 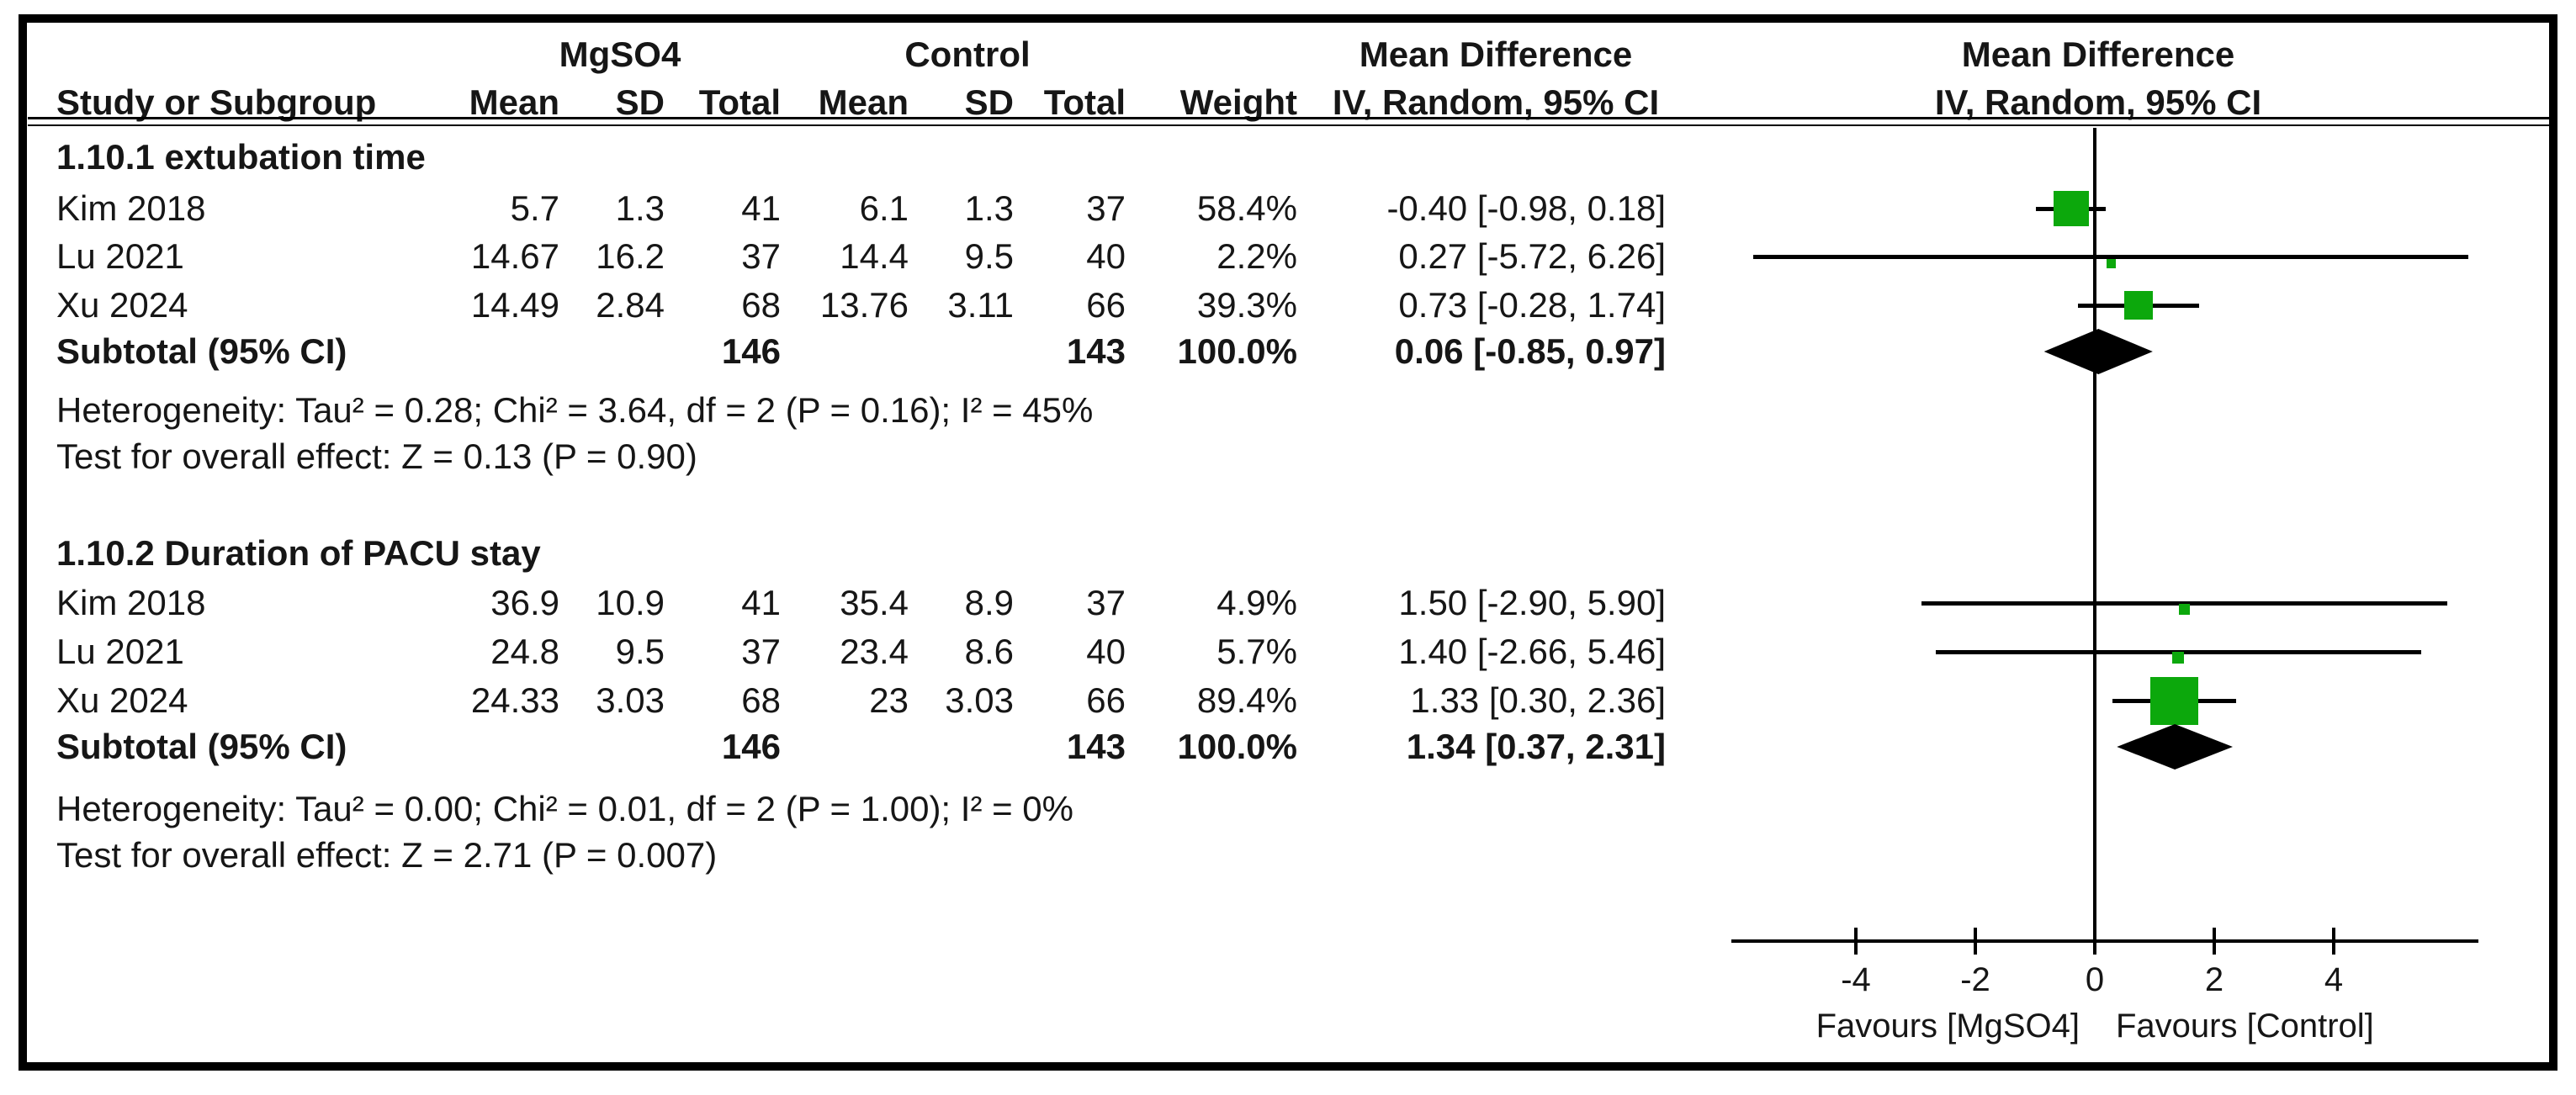 I want to click on study-name: Kim 2018, so click(x=131, y=208).